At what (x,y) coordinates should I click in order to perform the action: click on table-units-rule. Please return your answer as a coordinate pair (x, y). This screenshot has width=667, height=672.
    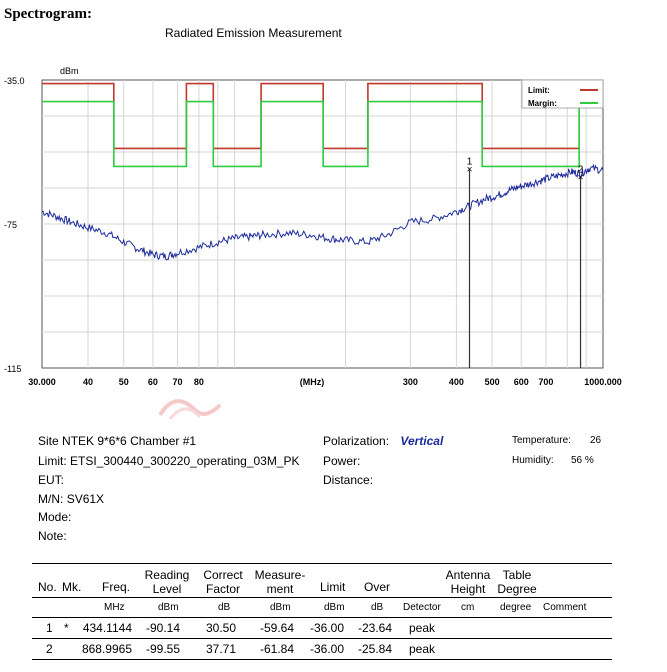
    Looking at the image, I should click on (322, 617).